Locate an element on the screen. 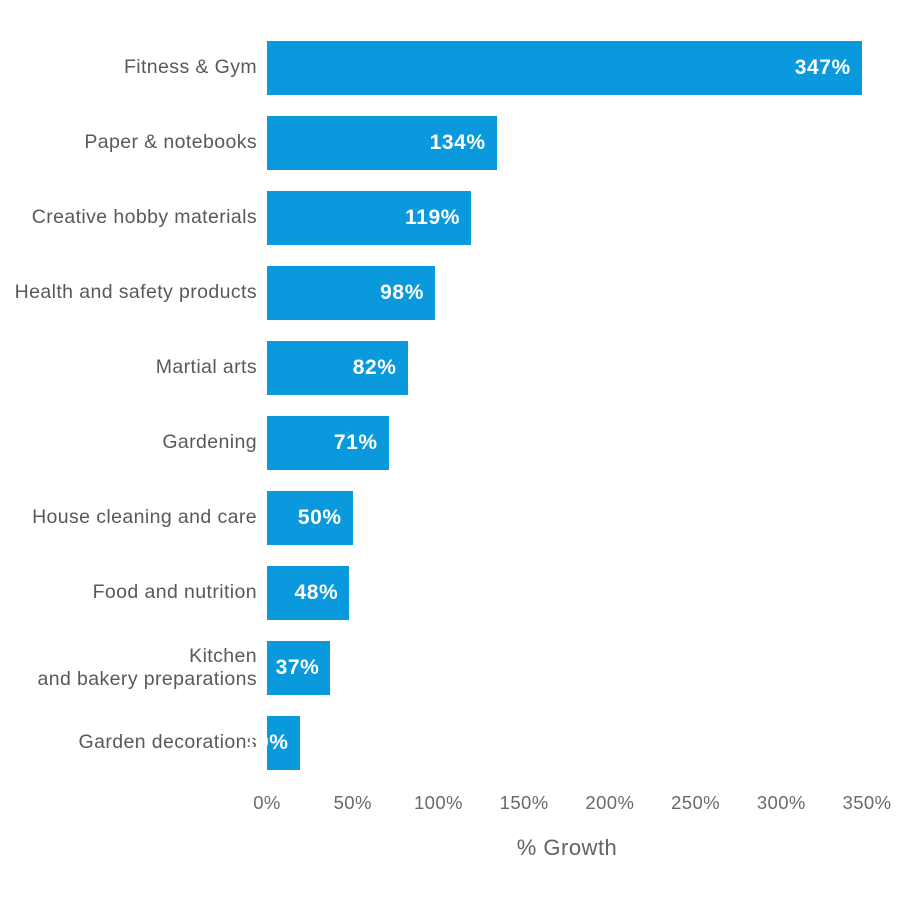  category-label: Paper & notebooks is located at coordinates (170, 142).